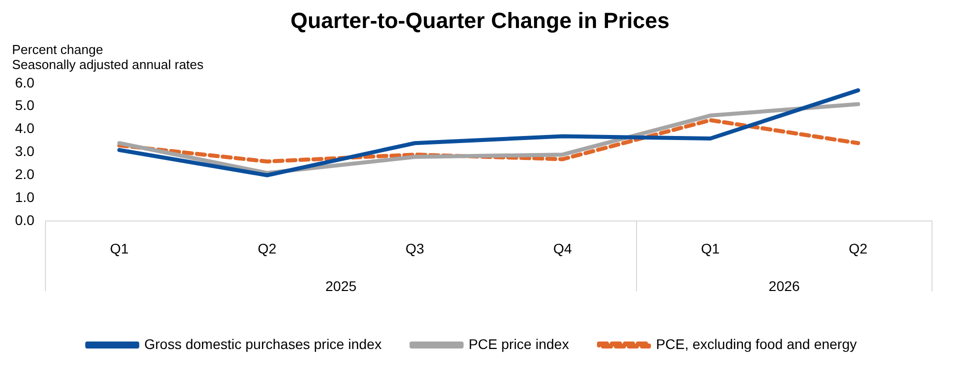 Image resolution: width=960 pixels, height=380 pixels. Describe the element at coordinates (24, 82) in the screenshot. I see `y-tick-label: 6.0` at that location.